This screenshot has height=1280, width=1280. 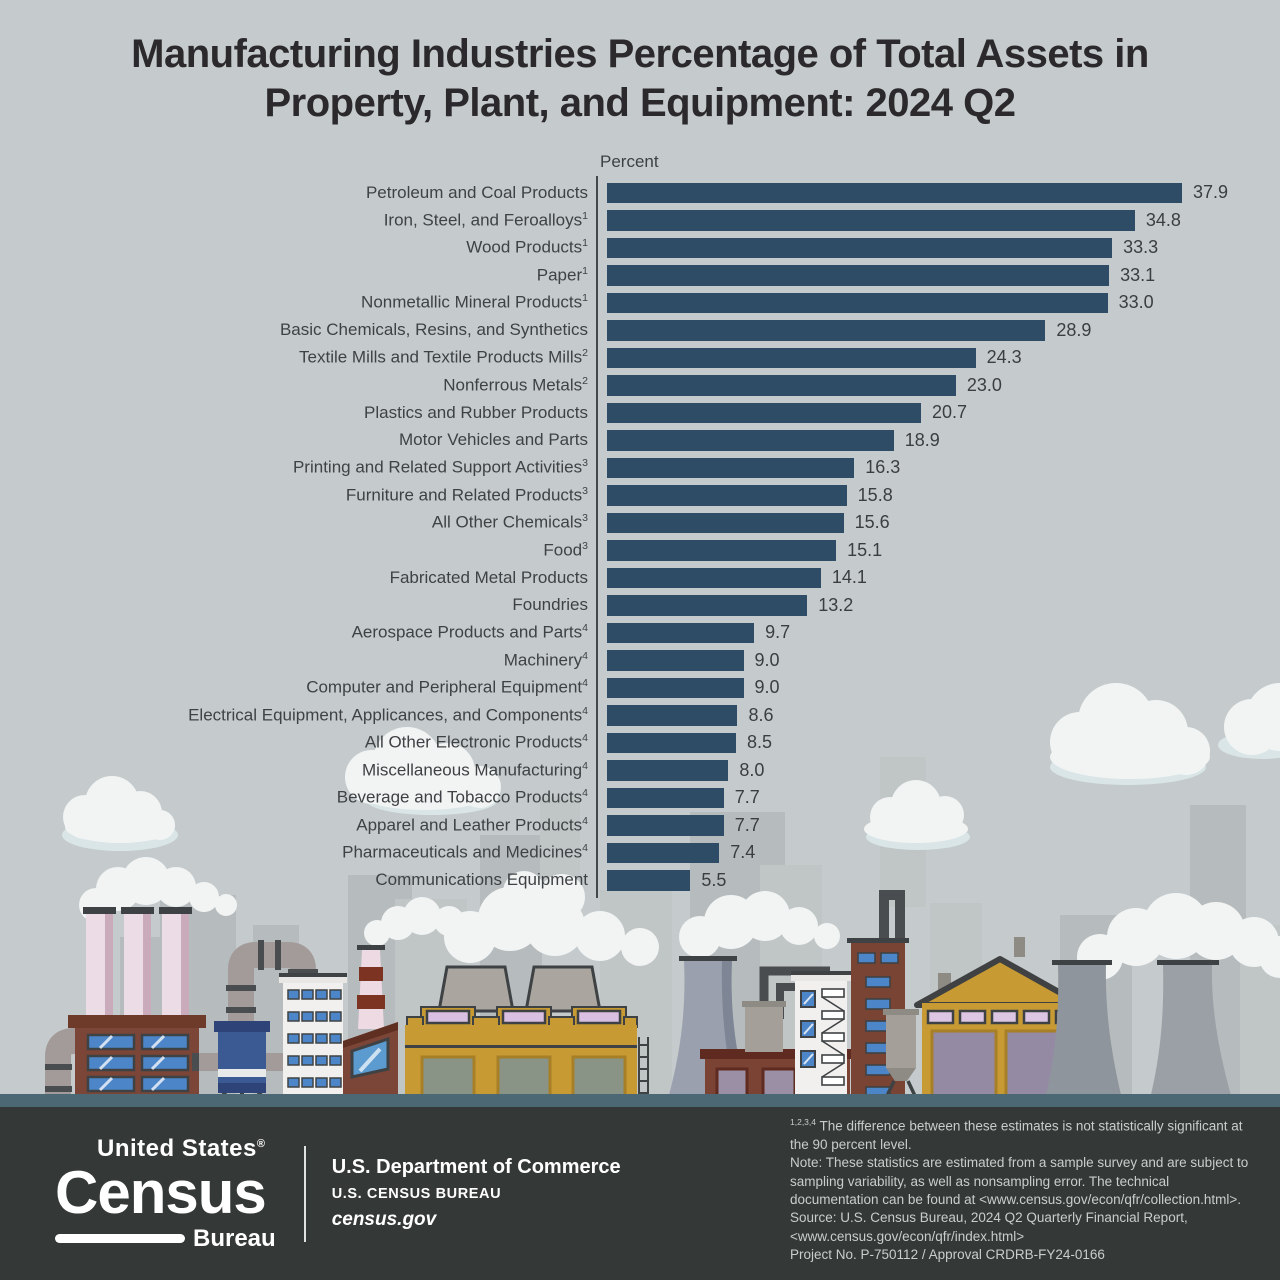 I want to click on value-label: 16.3, so click(x=883, y=467).